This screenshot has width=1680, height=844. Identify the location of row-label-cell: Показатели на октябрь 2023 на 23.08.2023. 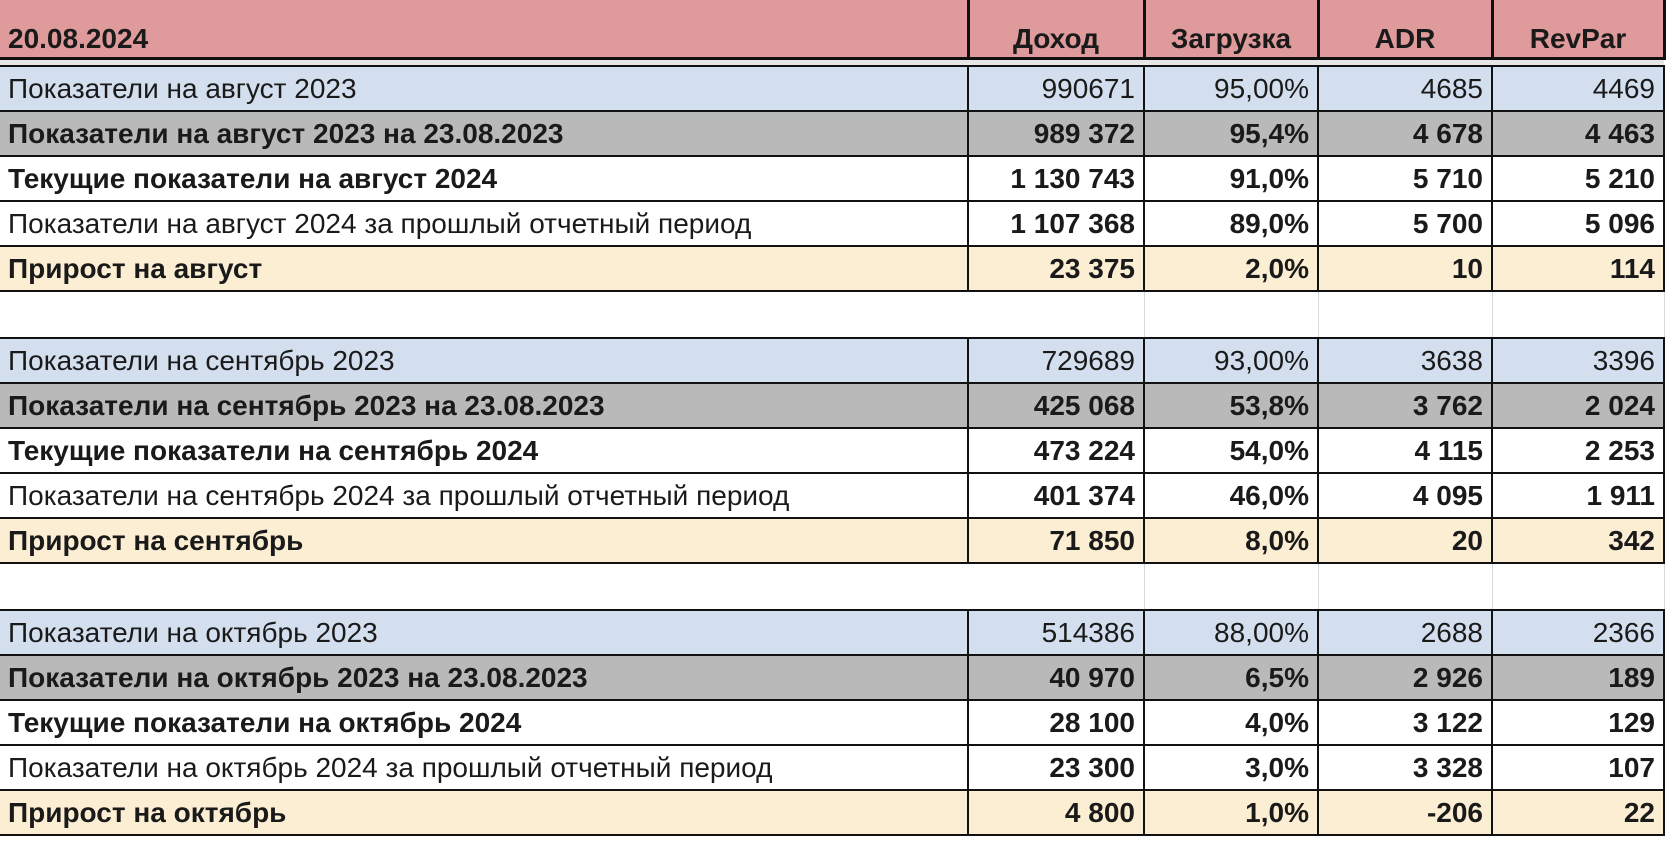
(484, 678).